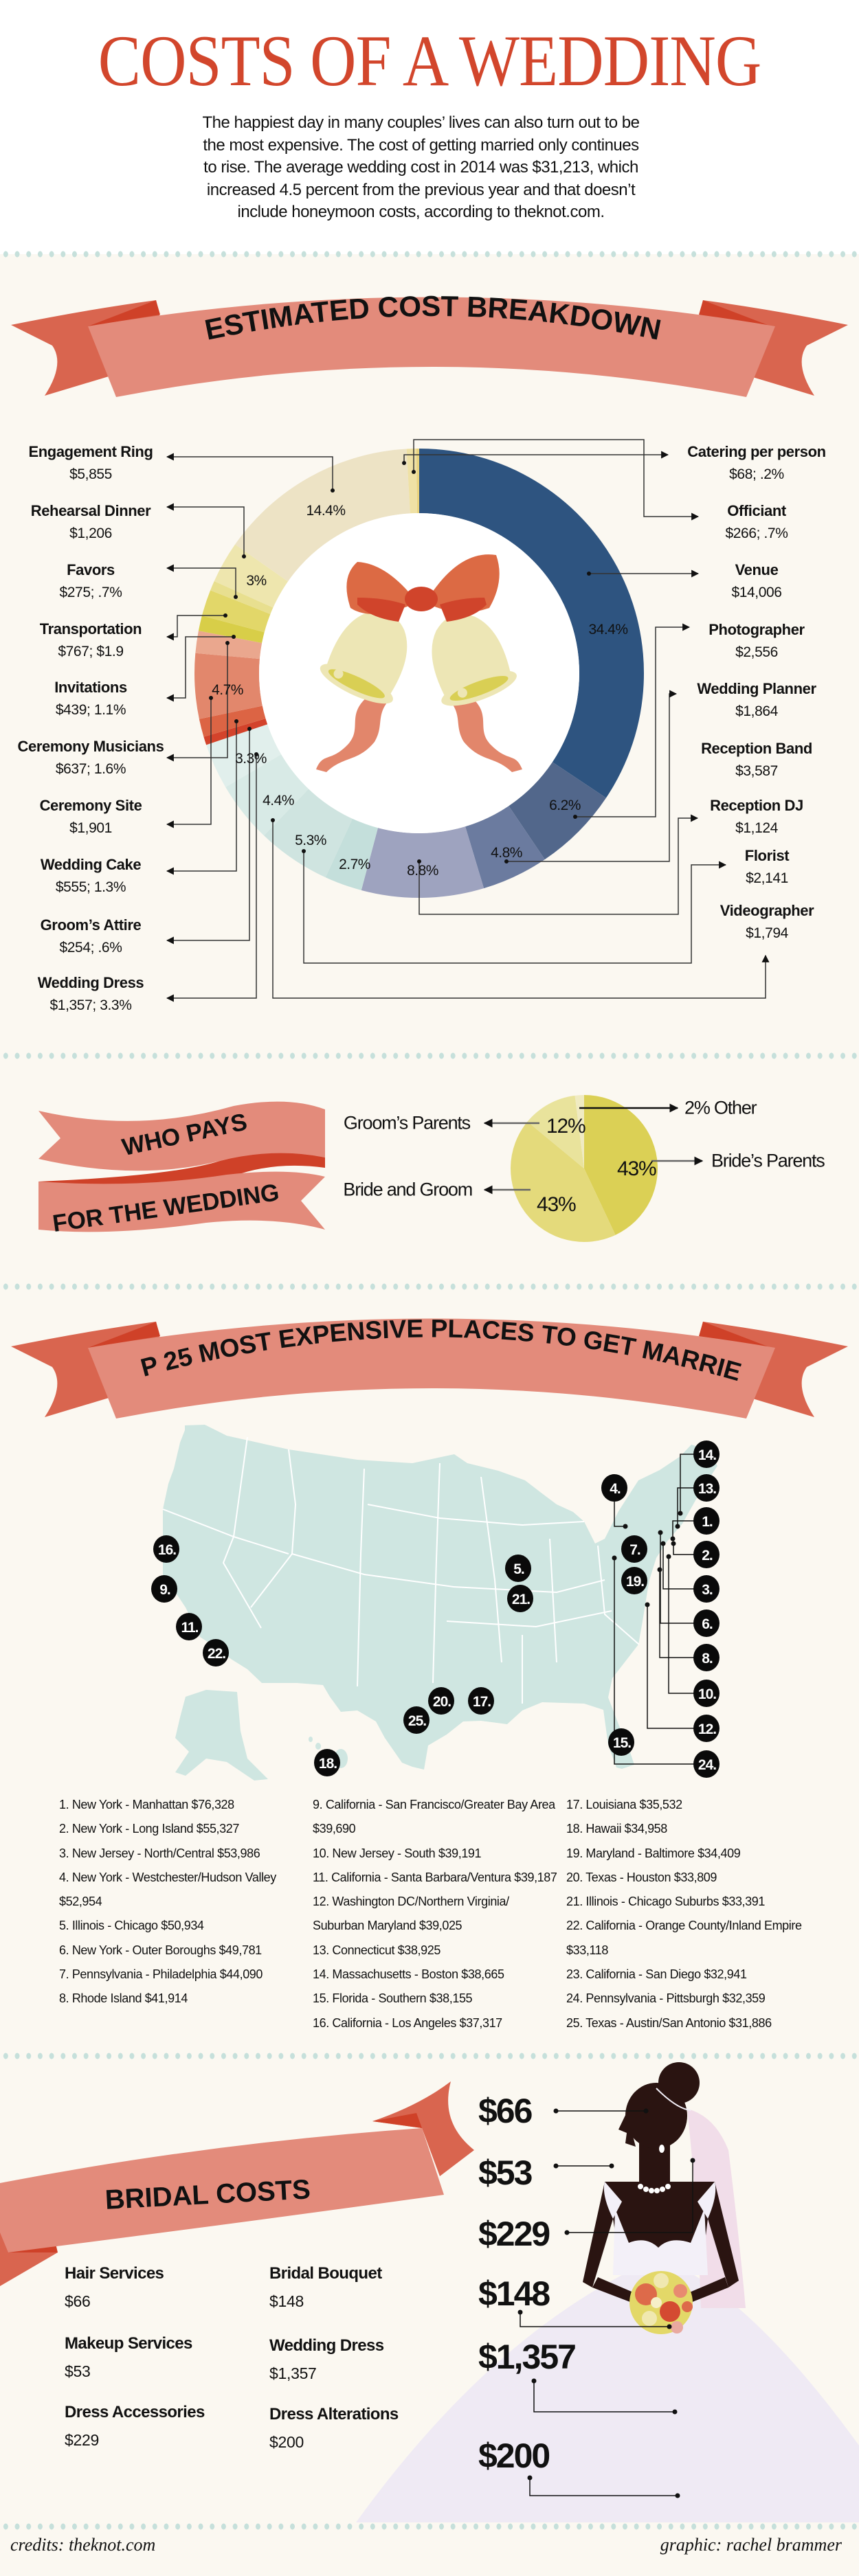  What do you see at coordinates (666, 1998) in the screenshot?
I see `place-list-item: 24. Pennsylvania - Pittsburgh $32,359` at bounding box center [666, 1998].